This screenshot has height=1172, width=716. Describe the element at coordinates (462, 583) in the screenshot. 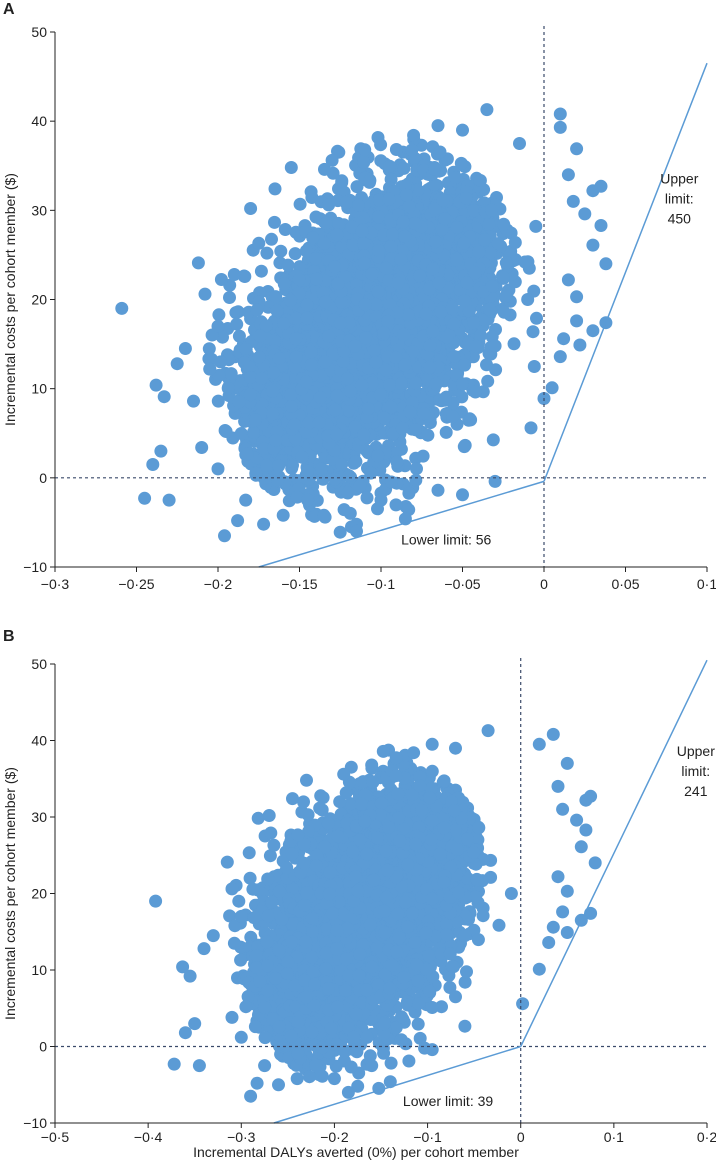

I see `x-tick-label: −0·05` at that location.